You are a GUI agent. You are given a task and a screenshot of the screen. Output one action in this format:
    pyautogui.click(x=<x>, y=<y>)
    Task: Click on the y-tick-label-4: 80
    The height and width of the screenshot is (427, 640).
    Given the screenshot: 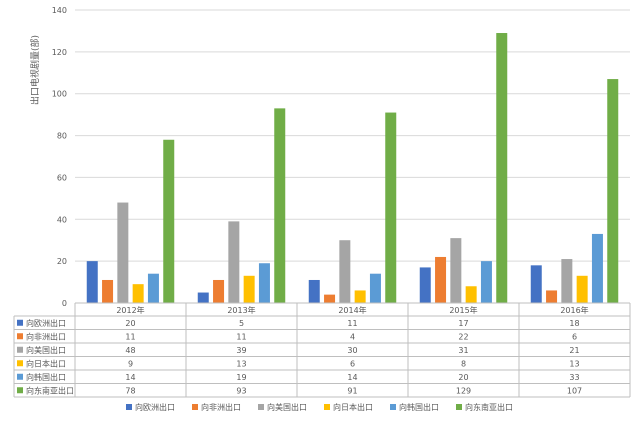 What is the action you would take?
    pyautogui.click(x=62, y=136)
    